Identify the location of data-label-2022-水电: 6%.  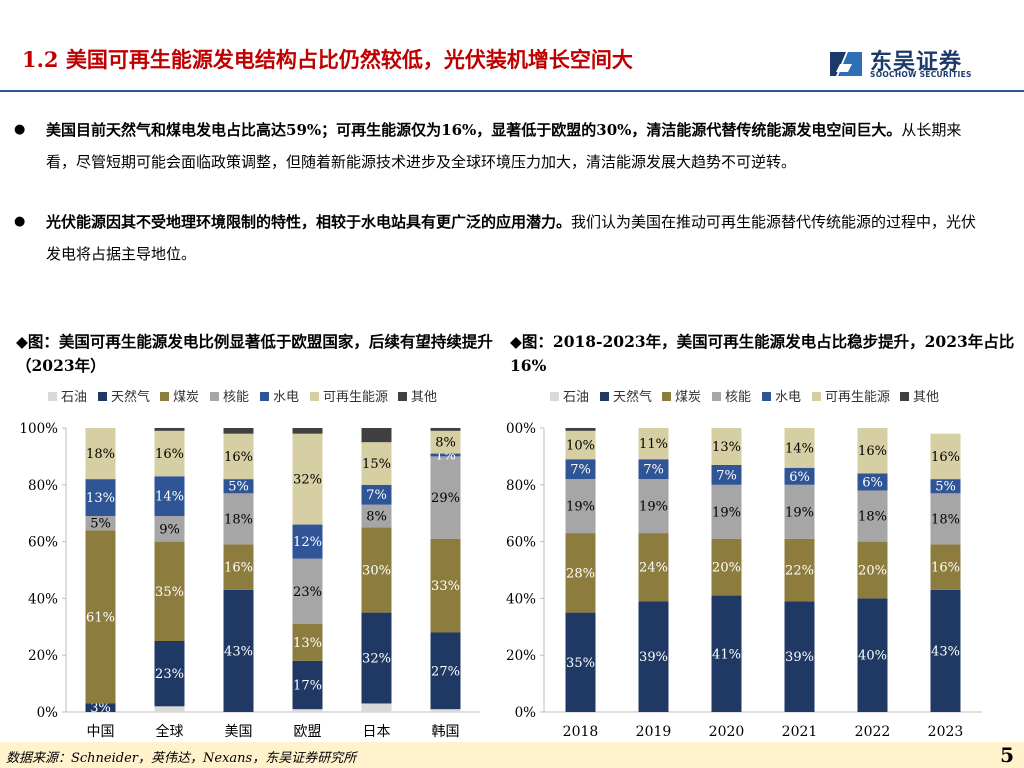
(872, 482).